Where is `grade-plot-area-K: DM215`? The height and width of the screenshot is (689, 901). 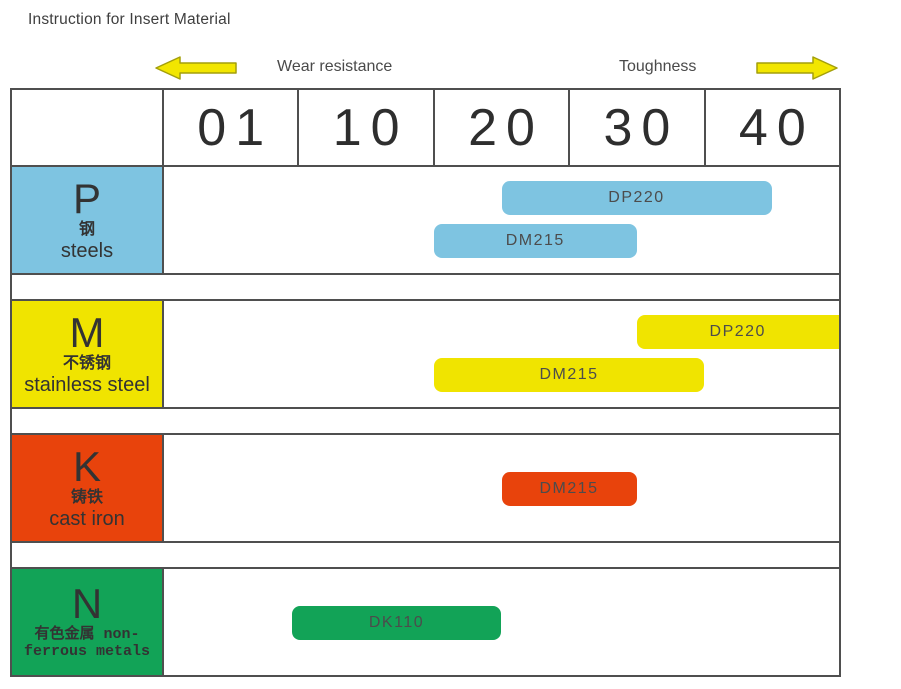 grade-plot-area-K: DM215 is located at coordinates (501, 488).